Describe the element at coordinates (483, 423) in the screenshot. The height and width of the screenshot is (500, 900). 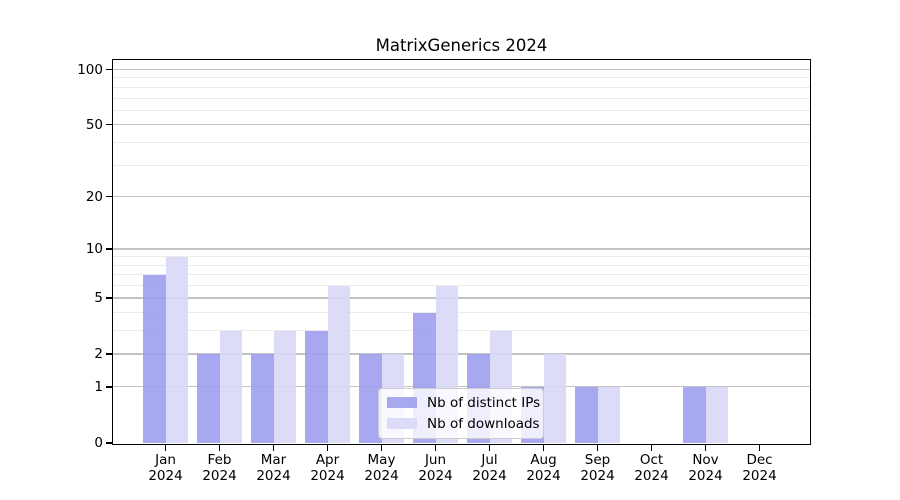
I see `legend-label-downloads: Nb of downloads` at that location.